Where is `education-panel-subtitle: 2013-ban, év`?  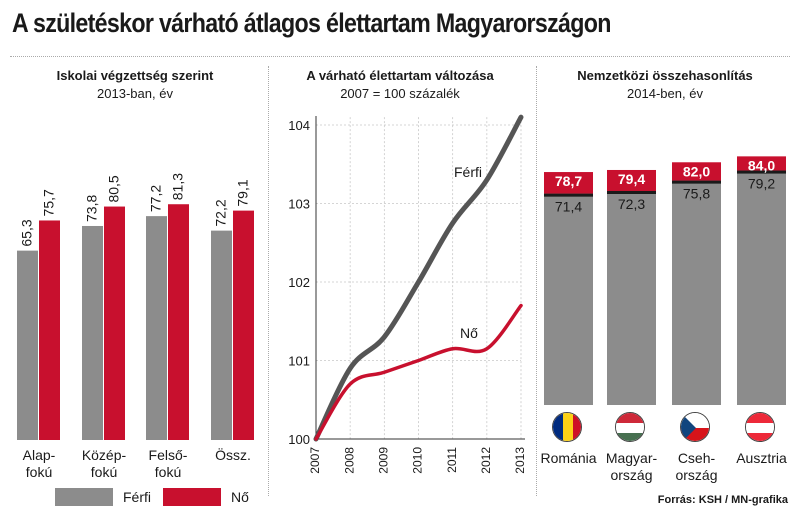
education-panel-subtitle: 2013-ban, év is located at coordinates (135, 93).